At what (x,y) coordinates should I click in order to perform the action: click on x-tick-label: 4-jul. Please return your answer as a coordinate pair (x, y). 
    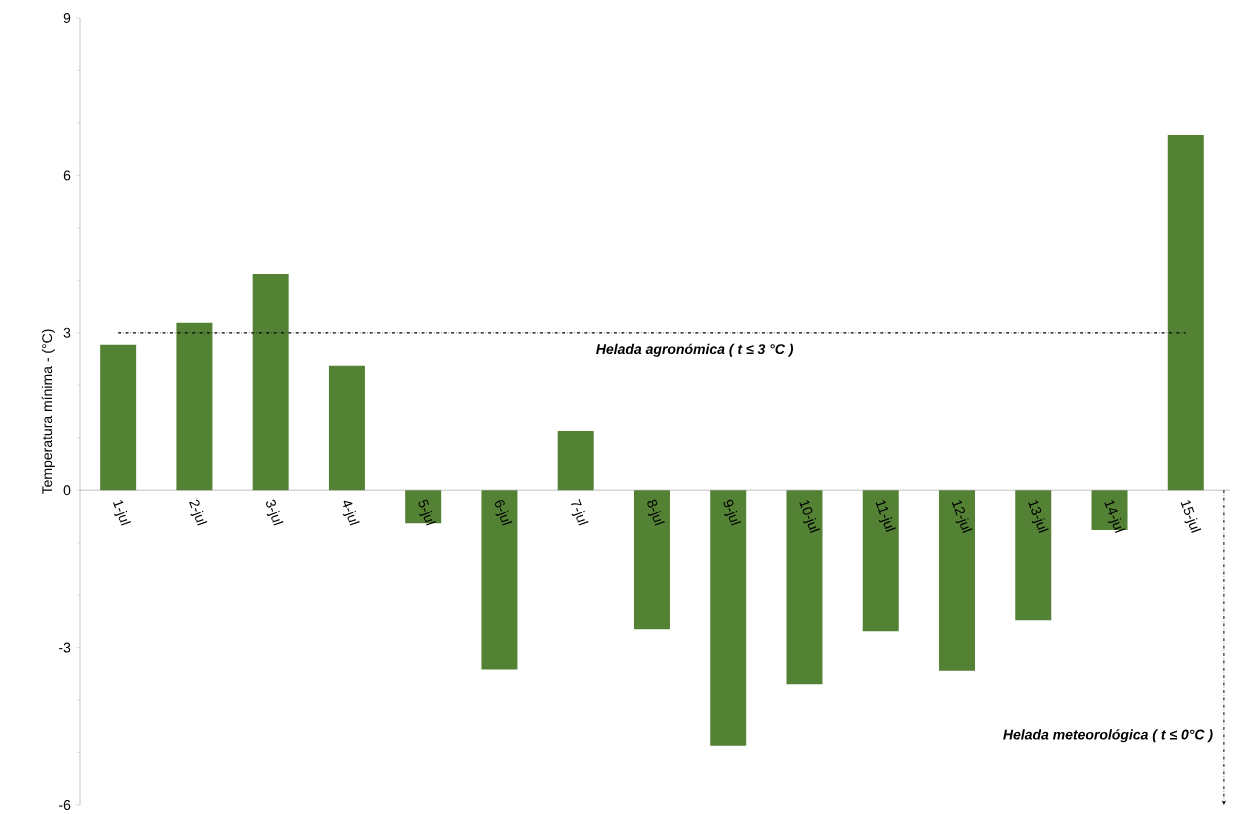
    Looking at the image, I should click on (351, 513).